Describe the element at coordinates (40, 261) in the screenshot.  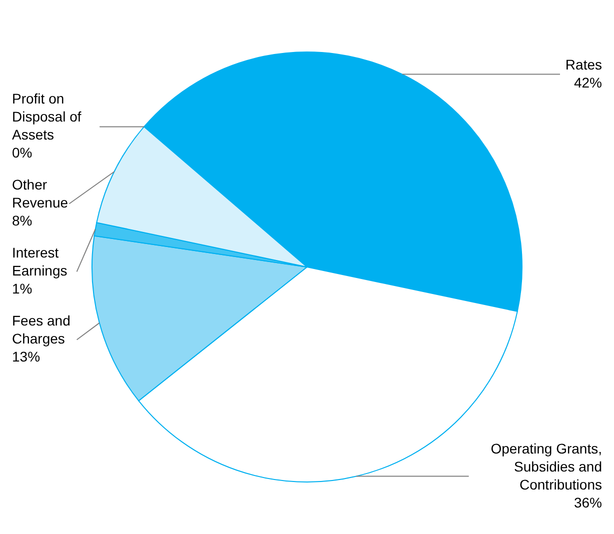
I see `slice-label: Interest Earnings` at that location.